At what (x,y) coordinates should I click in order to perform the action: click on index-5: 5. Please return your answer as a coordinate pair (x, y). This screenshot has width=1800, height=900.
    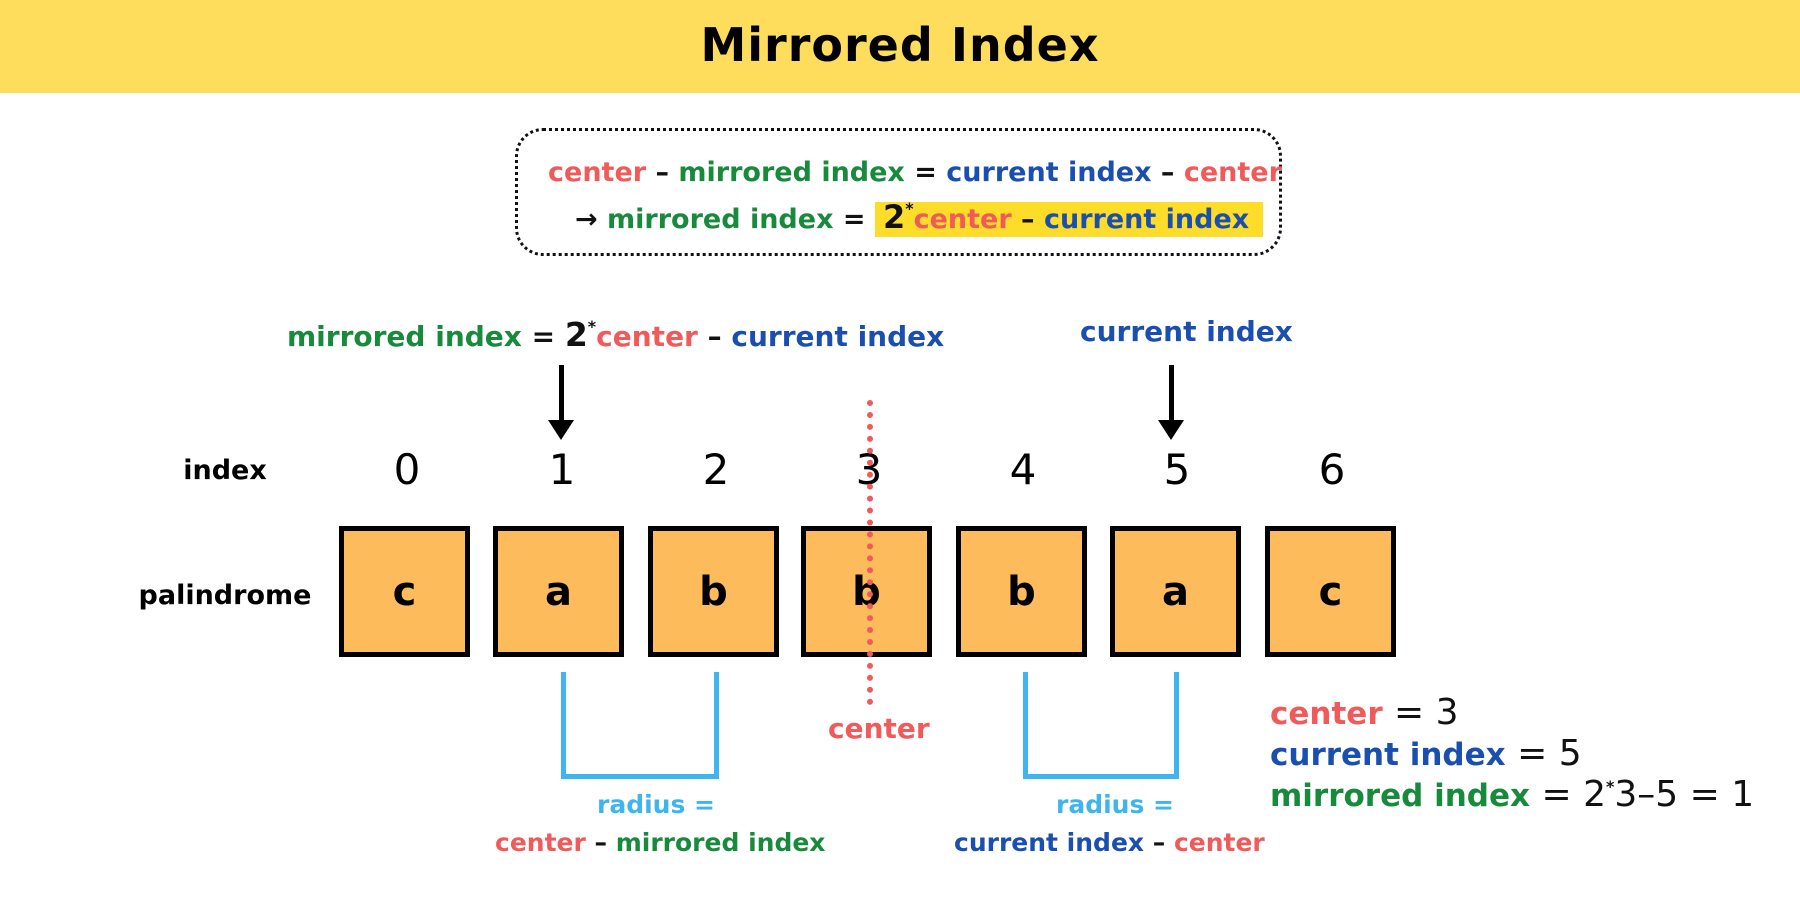
    Looking at the image, I should click on (1177, 469).